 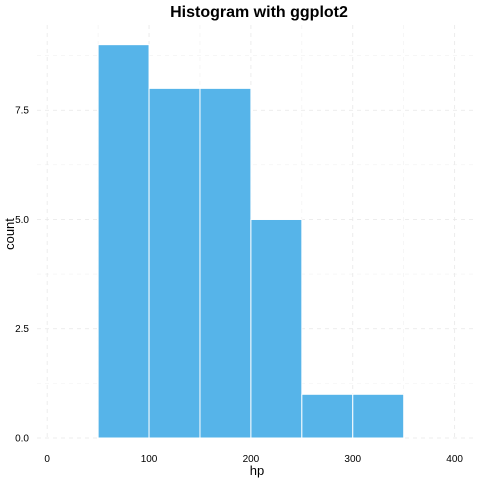 I want to click on x-tick-label: 200, so click(x=251, y=459).